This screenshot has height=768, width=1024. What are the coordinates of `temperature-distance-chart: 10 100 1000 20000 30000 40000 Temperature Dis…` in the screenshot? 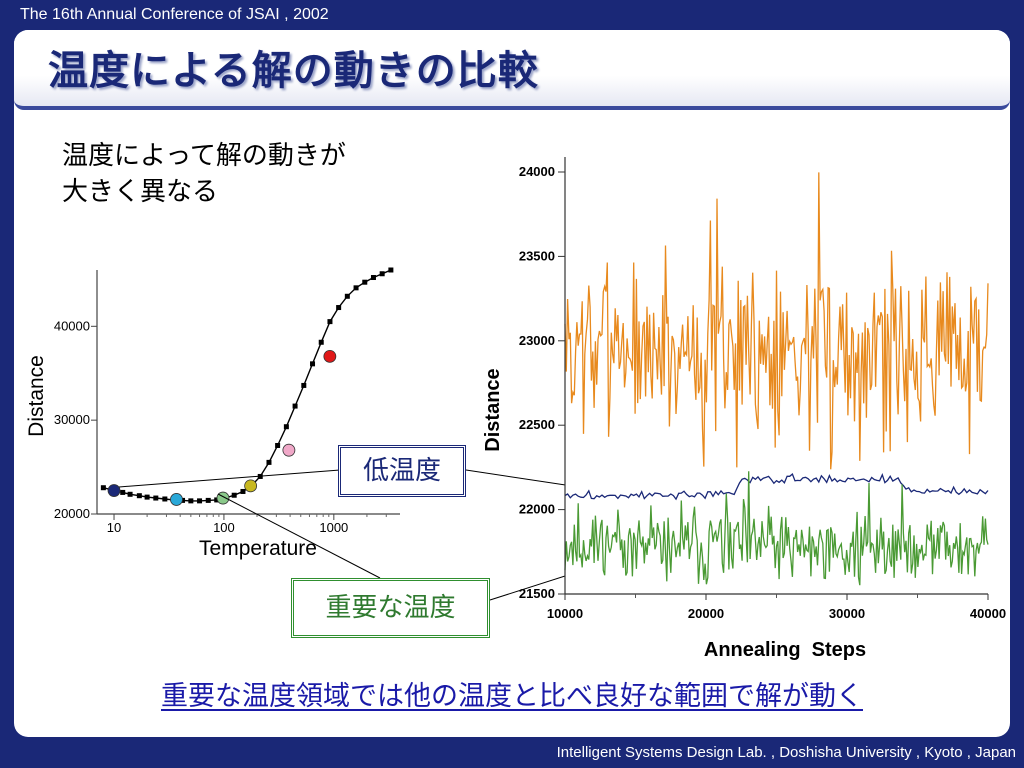 It's located at (212, 413).